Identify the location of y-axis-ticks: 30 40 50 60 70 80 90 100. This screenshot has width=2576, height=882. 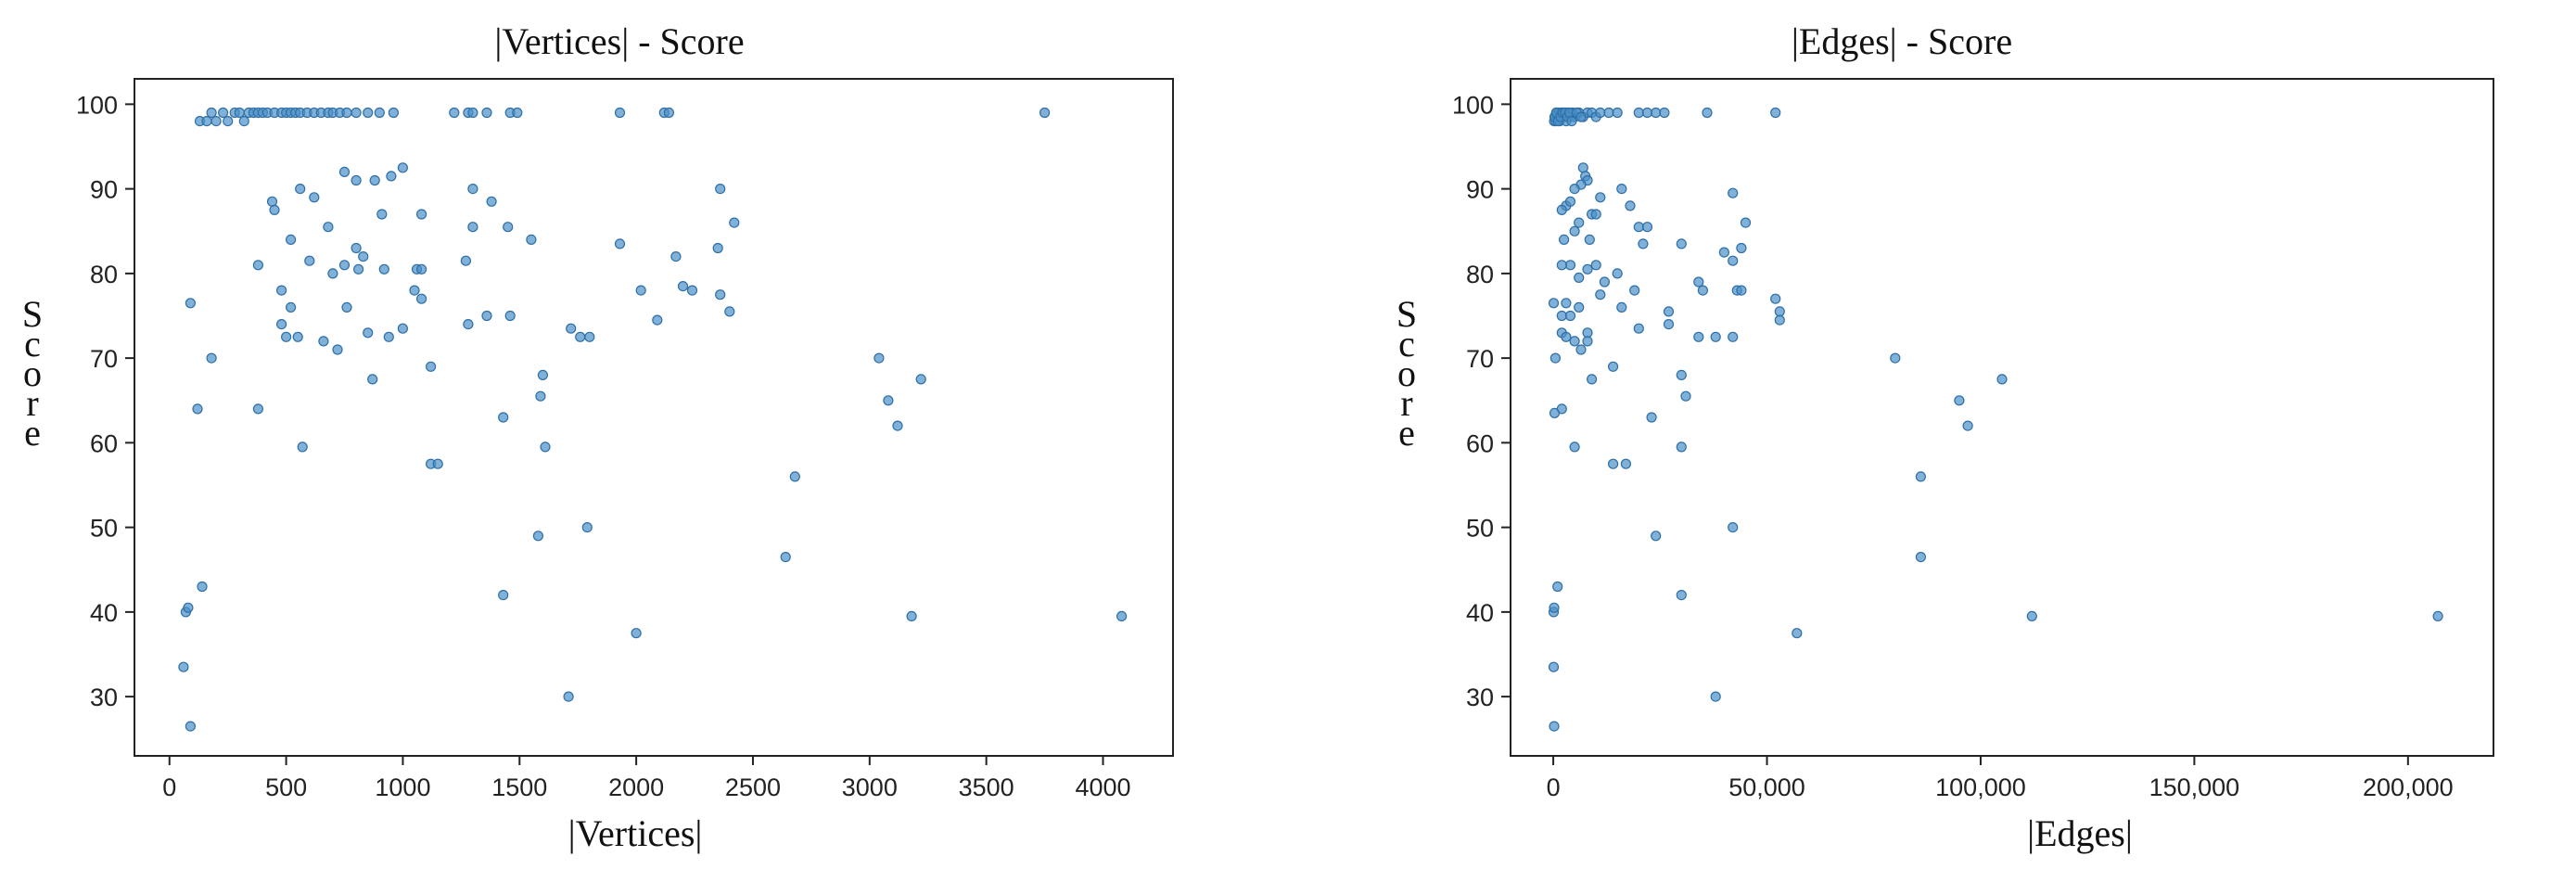
(1481, 401).